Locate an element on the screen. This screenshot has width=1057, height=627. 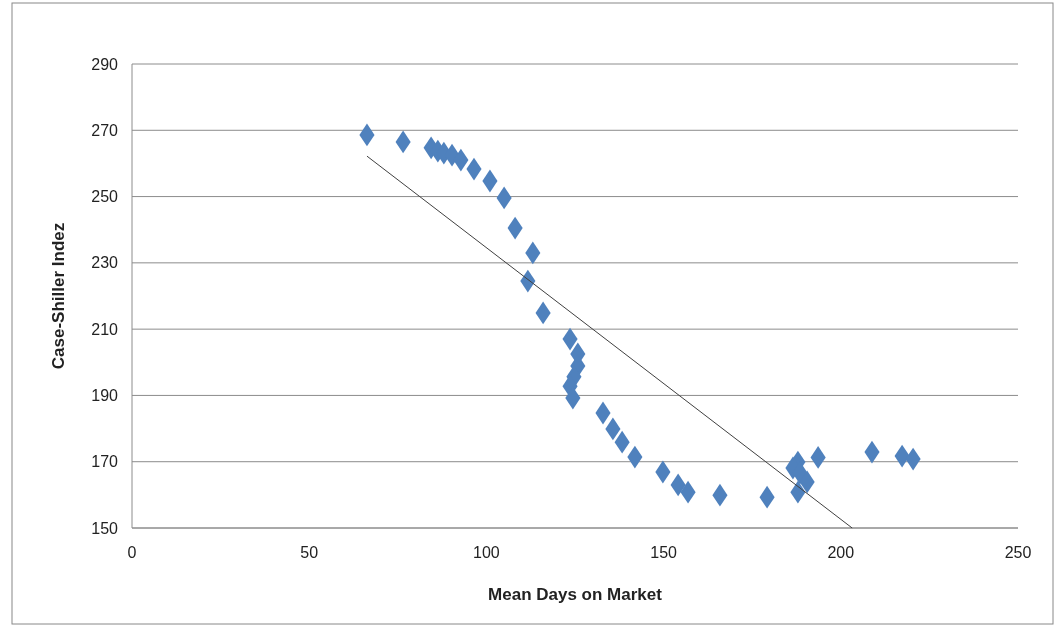
y-tick-label: 230 is located at coordinates (105, 263).